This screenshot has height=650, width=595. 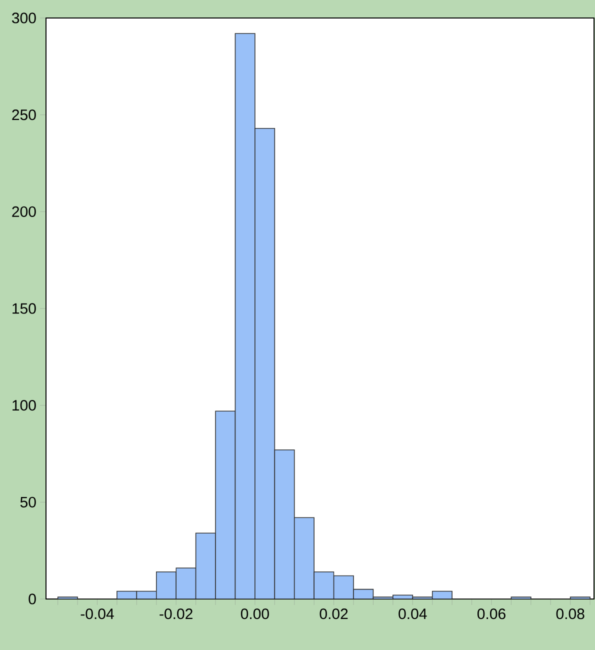 What do you see at coordinates (334, 614) in the screenshot?
I see `x-tick-label: 0.02` at bounding box center [334, 614].